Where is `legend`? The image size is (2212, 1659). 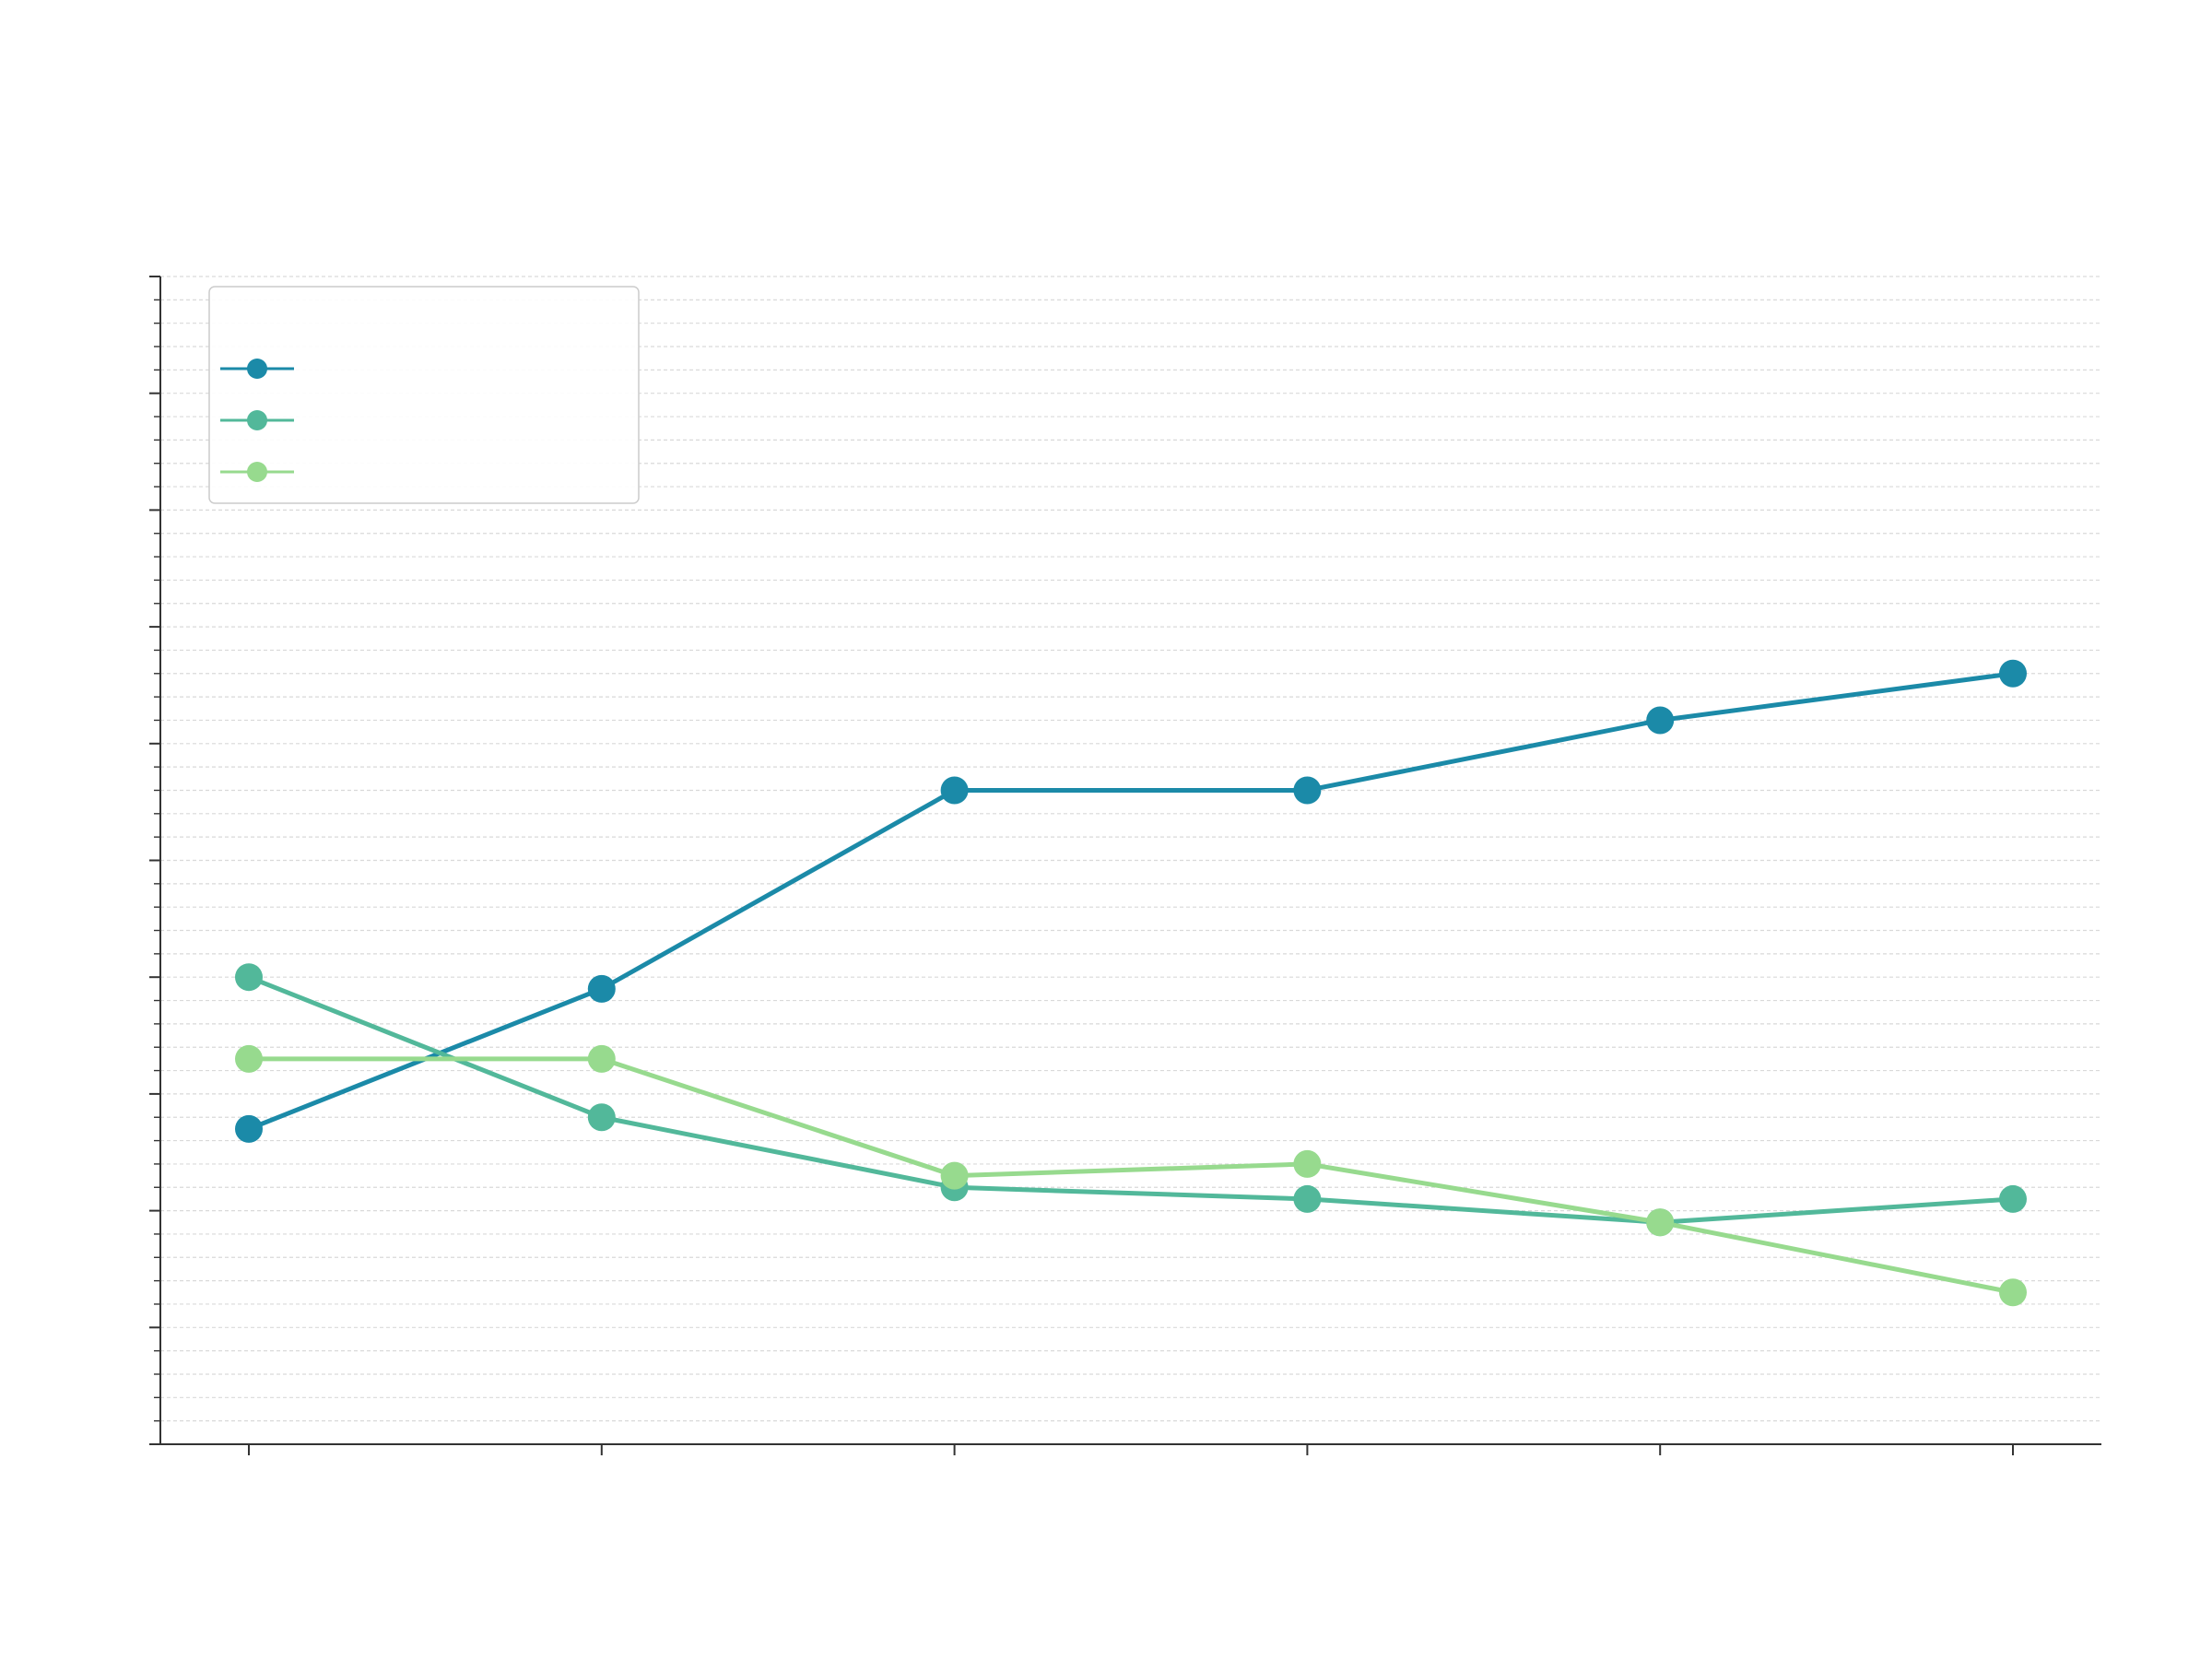
legend is located at coordinates (424, 395).